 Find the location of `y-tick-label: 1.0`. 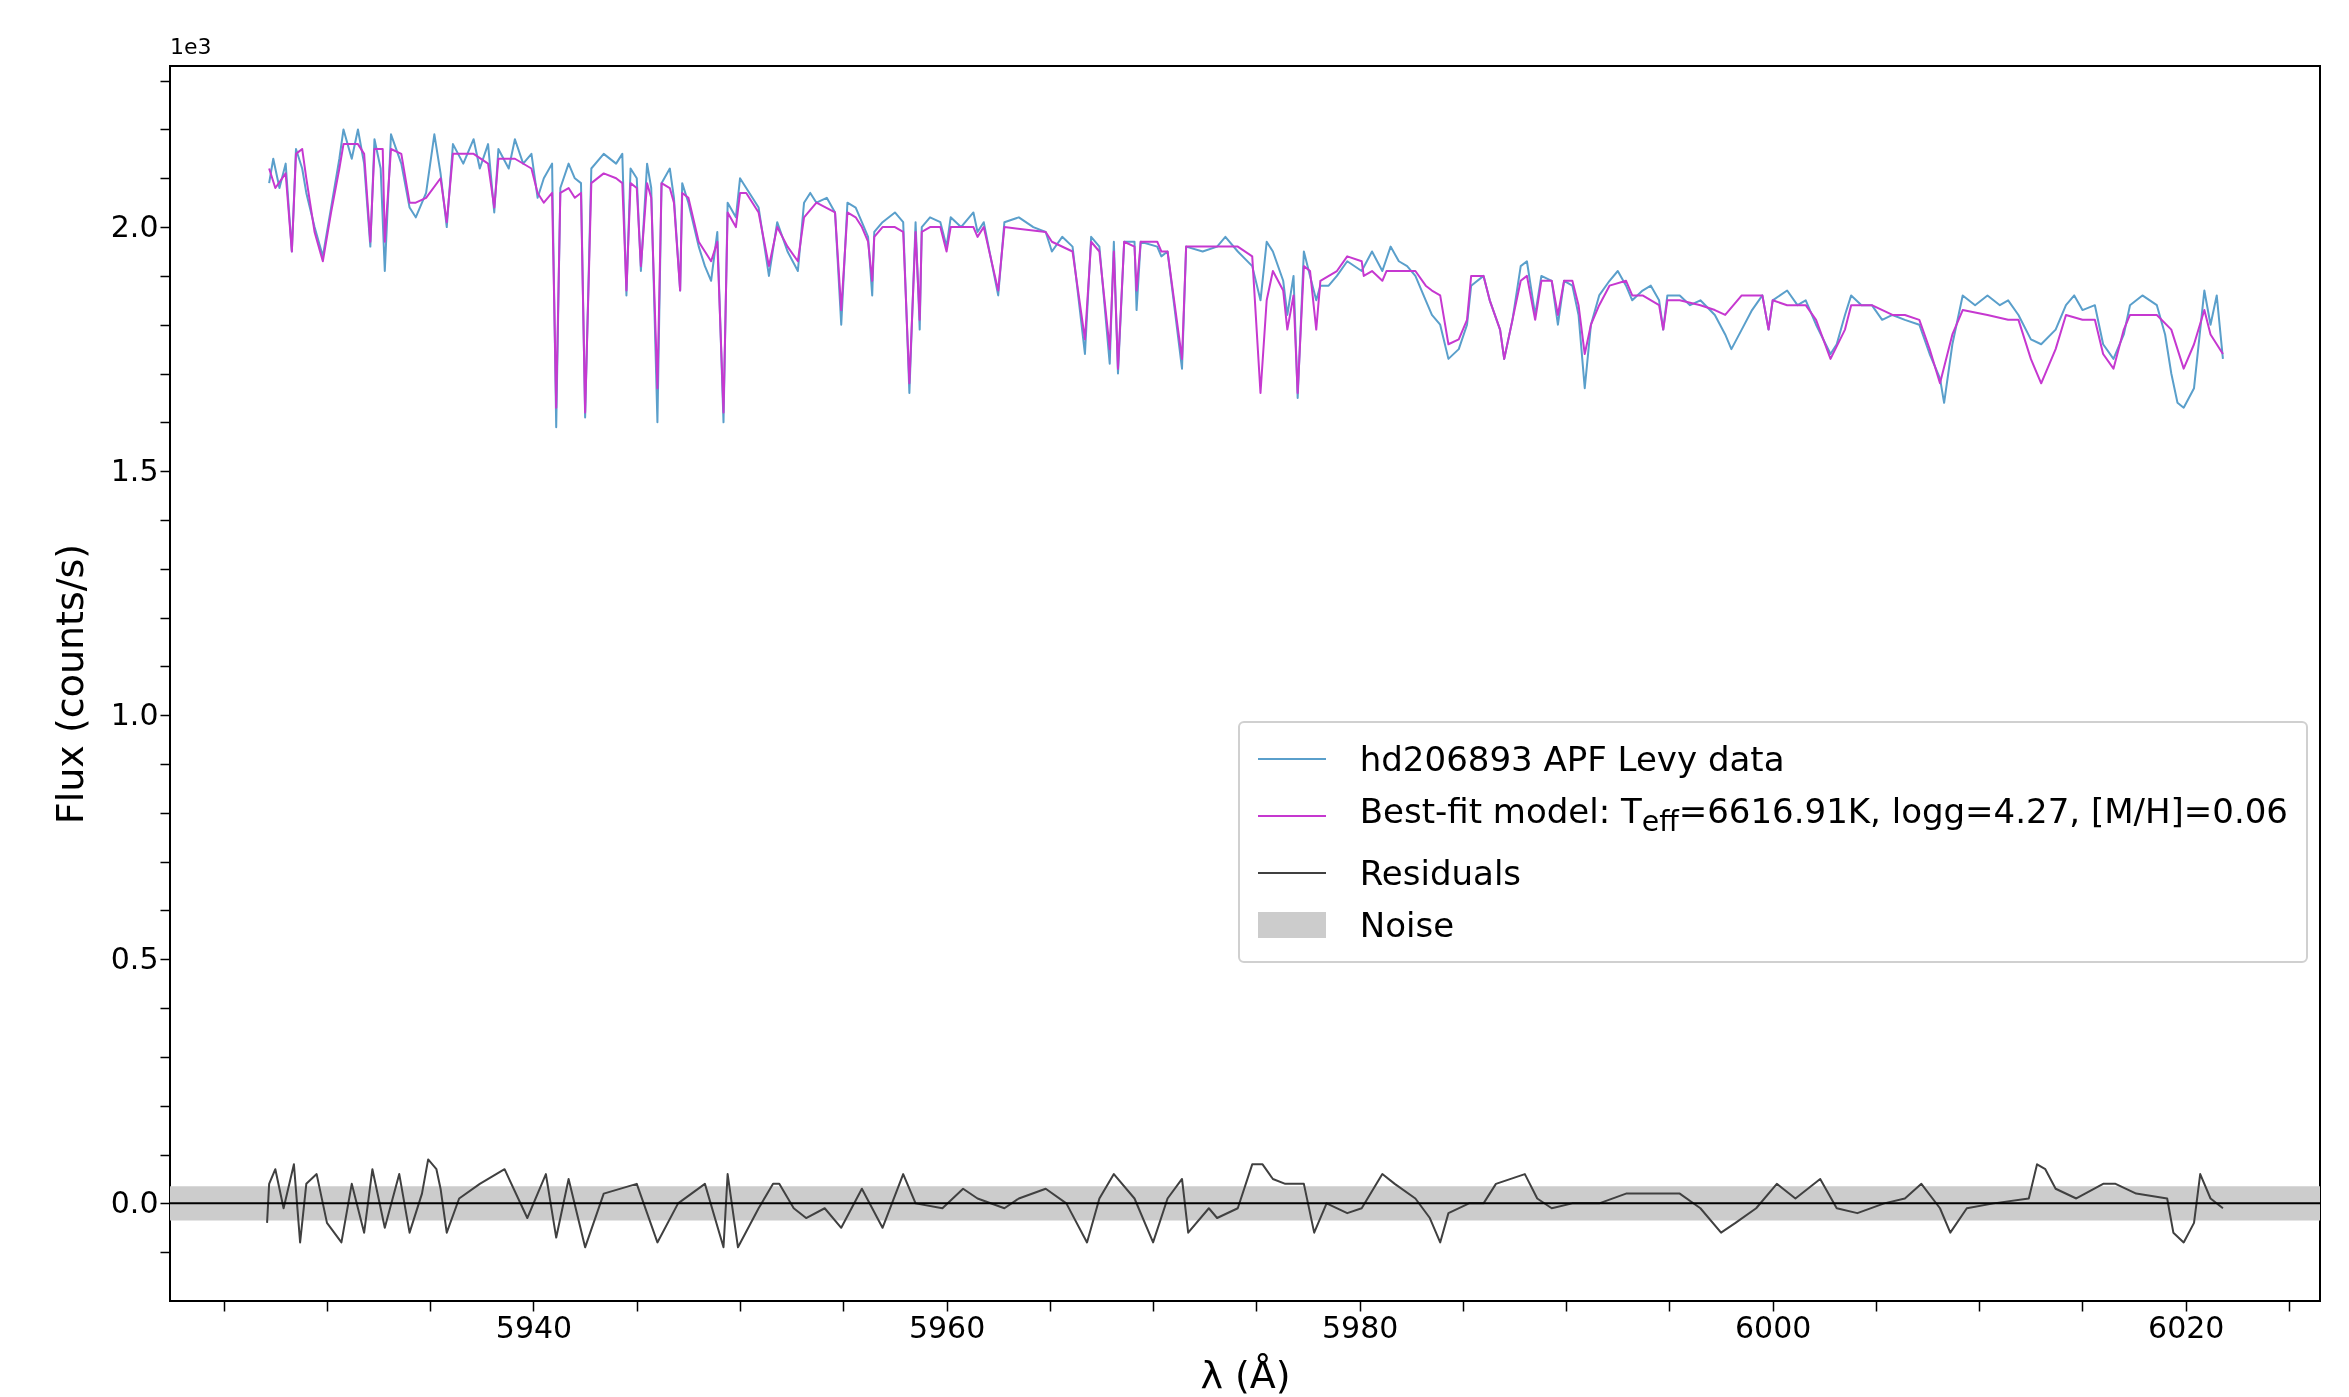

y-tick-label: 1.0 is located at coordinates (134, 714).